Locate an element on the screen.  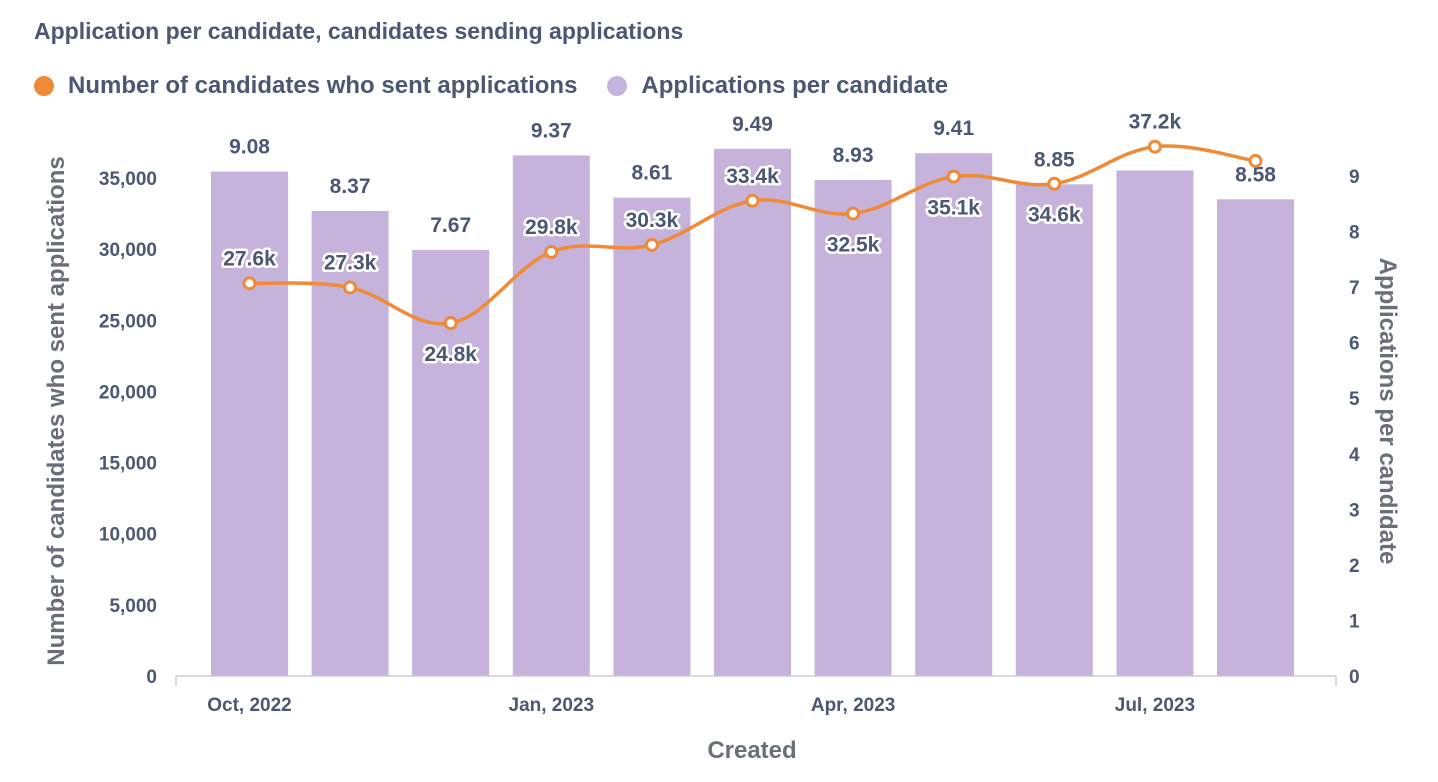
x-tick-label: Oct, 2022 is located at coordinates (249, 705).